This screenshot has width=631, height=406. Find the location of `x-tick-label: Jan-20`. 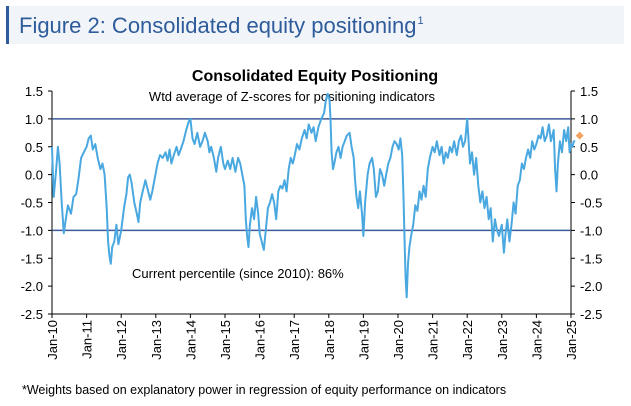

x-tick-label: Jan-20 is located at coordinates (398, 340).